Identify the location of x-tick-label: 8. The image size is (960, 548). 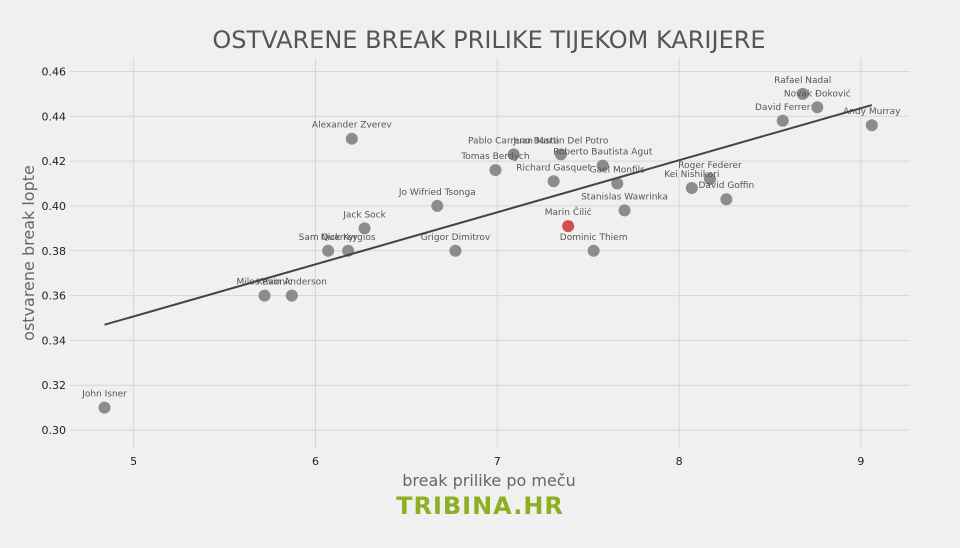
(679, 461).